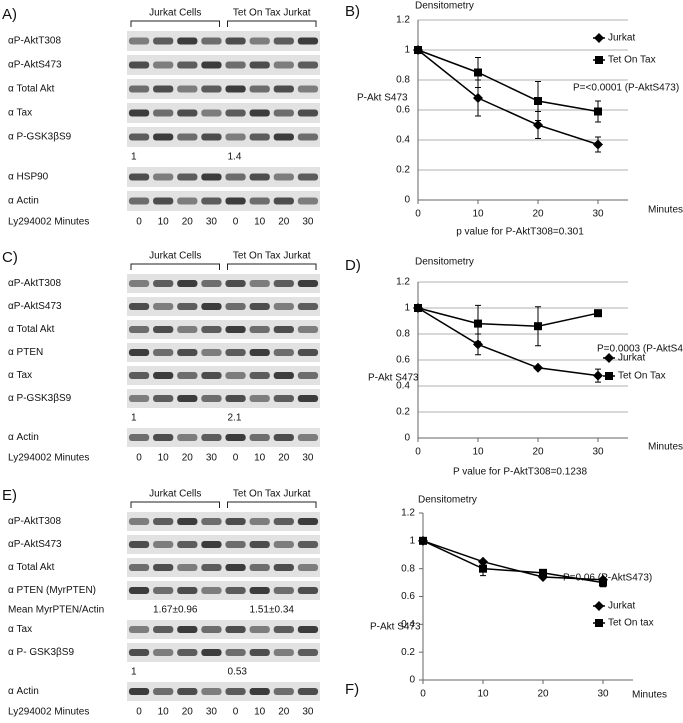 The width and height of the screenshot is (683, 723). I want to click on y-tick-label: 0.6, so click(408, 596).